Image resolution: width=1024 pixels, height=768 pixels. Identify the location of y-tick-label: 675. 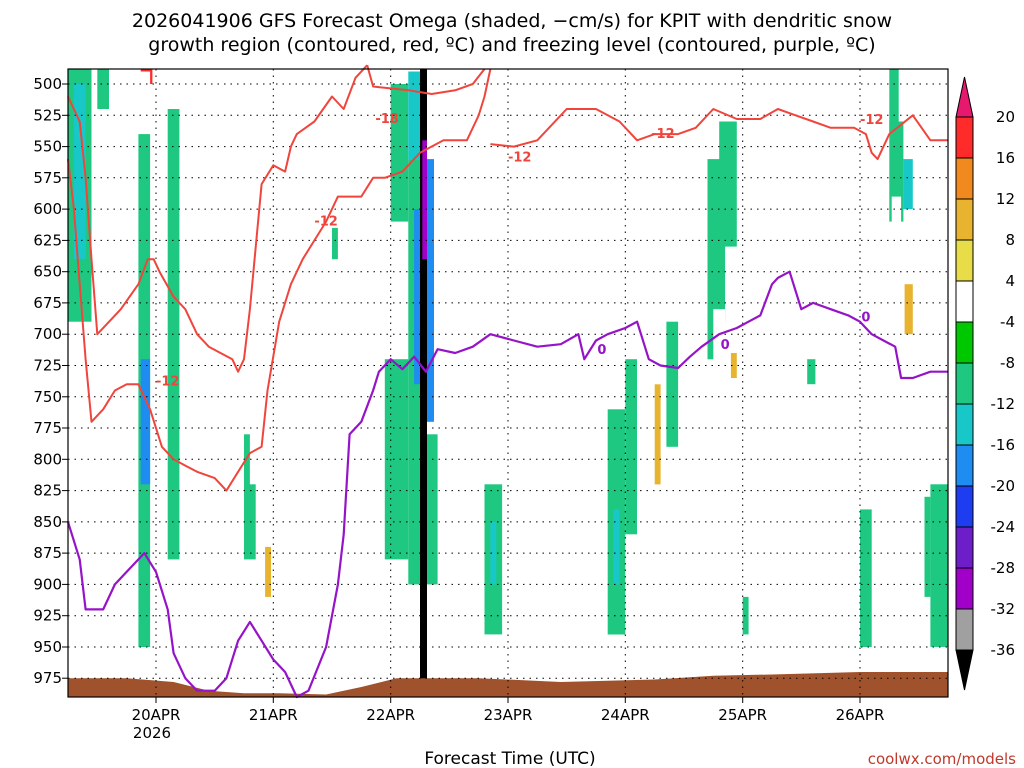
(47, 303).